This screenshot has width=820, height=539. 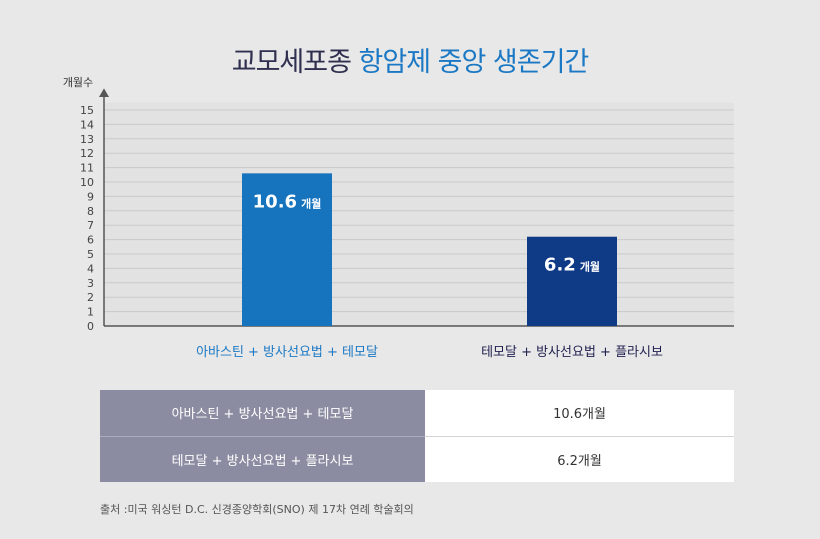 What do you see at coordinates (78, 82) in the screenshot?
I see `y-axis-label: 개월수` at bounding box center [78, 82].